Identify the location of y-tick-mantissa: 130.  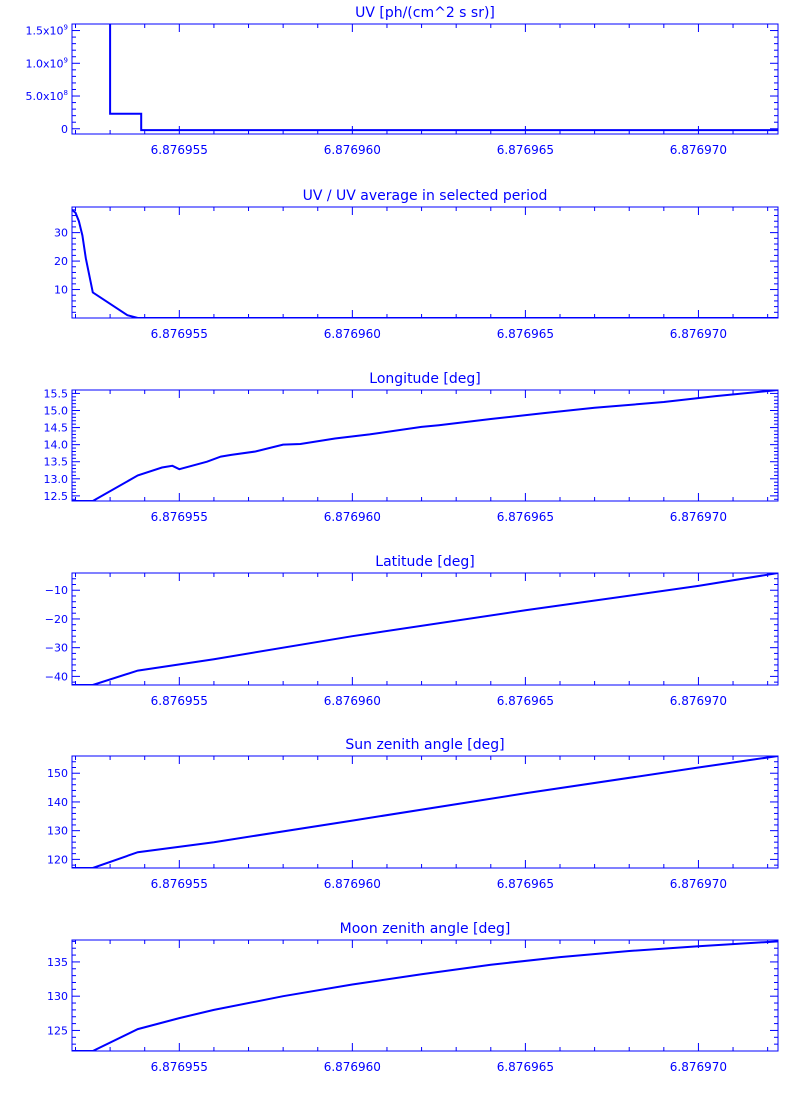
(57, 996).